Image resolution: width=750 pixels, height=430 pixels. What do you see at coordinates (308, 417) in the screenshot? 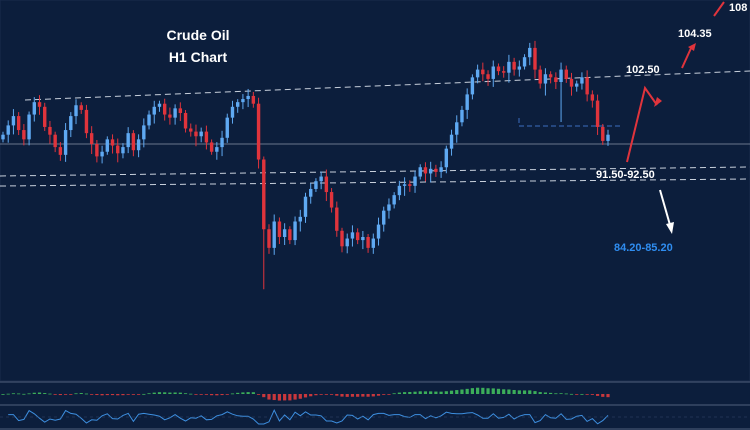
I see `oscillator-line` at bounding box center [308, 417].